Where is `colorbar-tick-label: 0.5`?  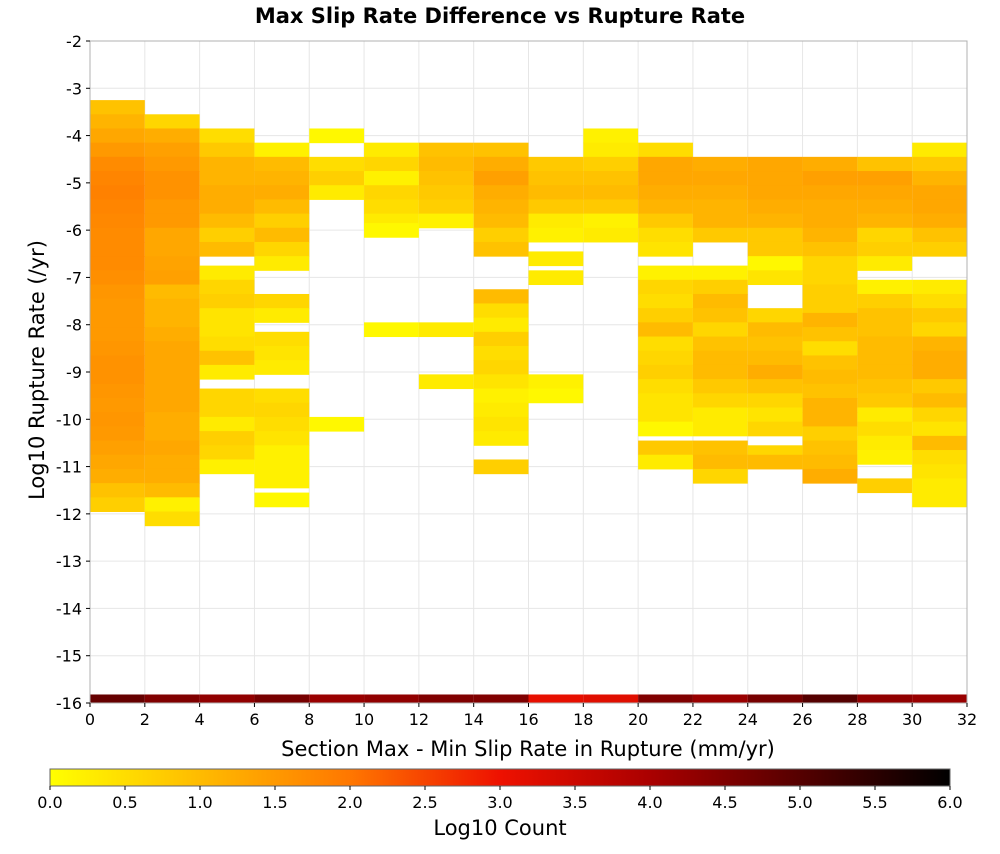 colorbar-tick-label: 0.5 is located at coordinates (124, 802).